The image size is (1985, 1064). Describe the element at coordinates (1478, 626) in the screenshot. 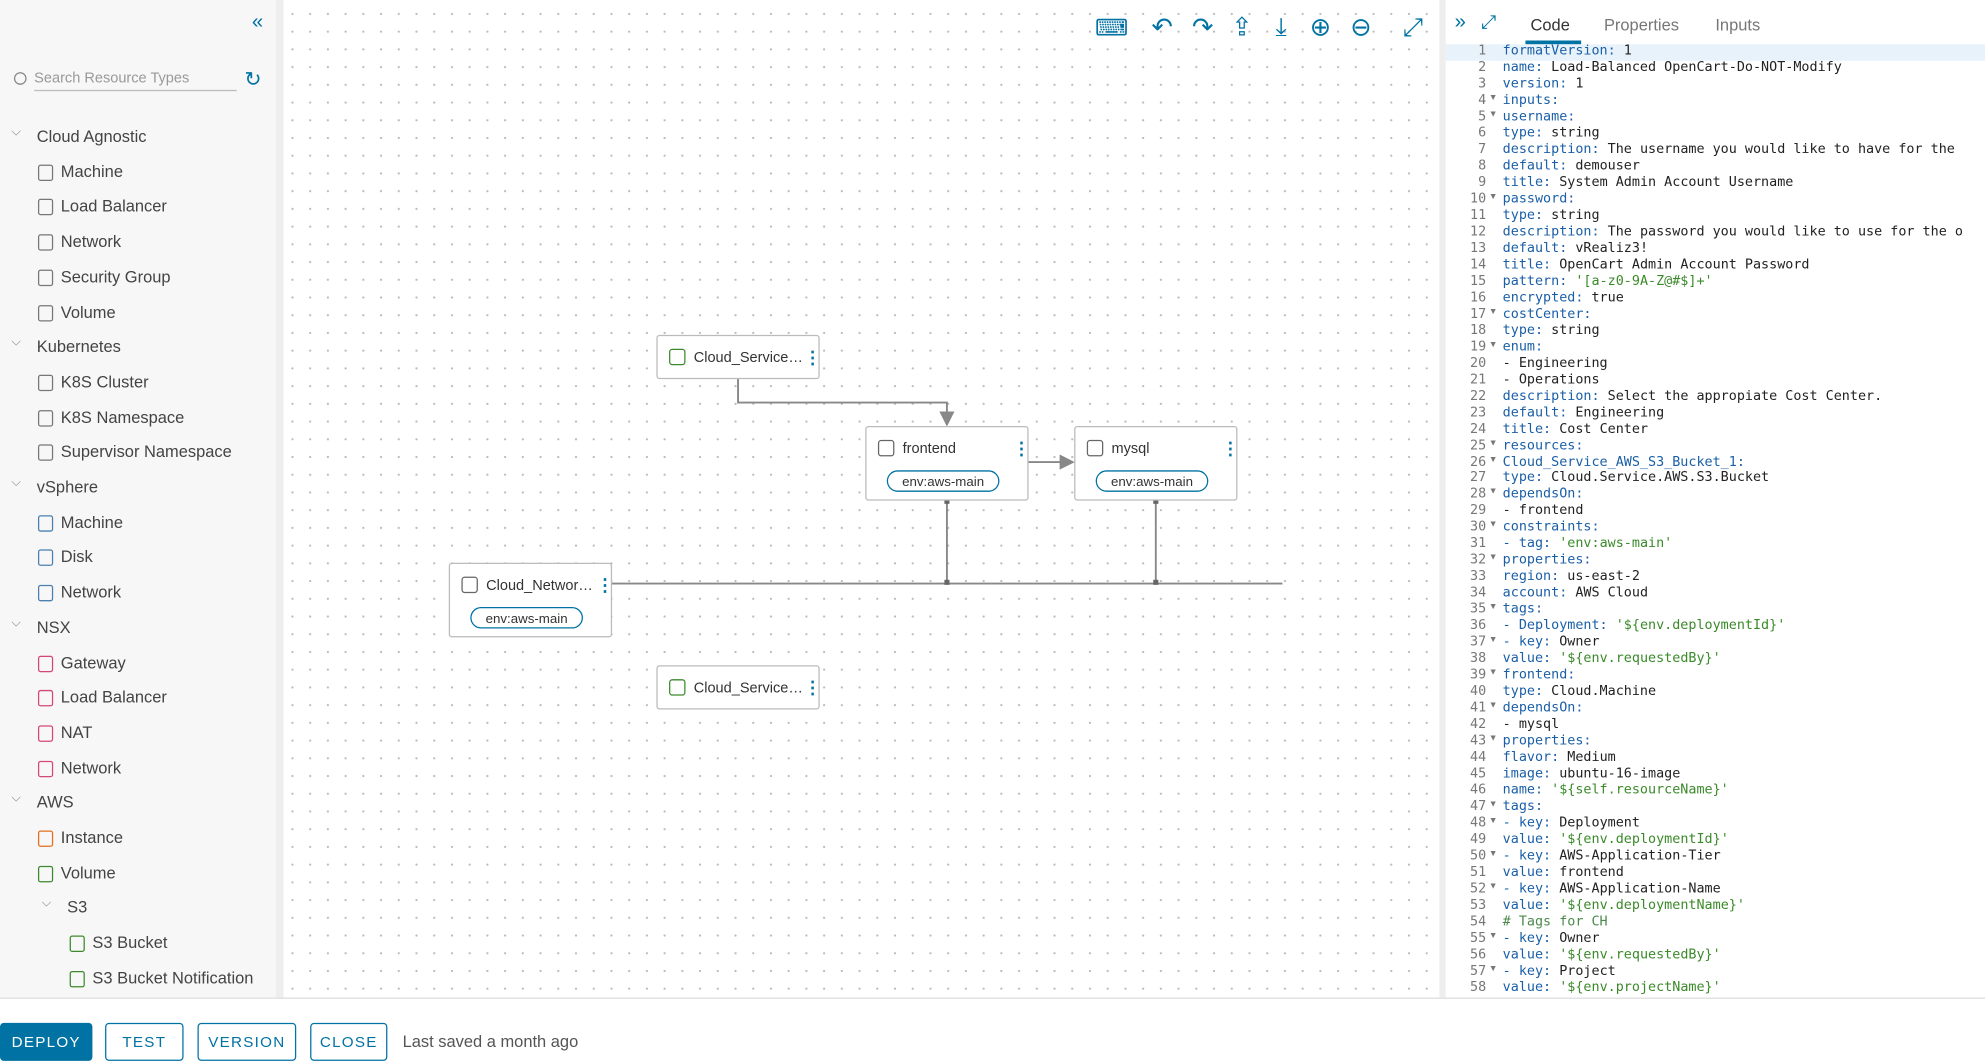

I see `line-number: 36` at that location.